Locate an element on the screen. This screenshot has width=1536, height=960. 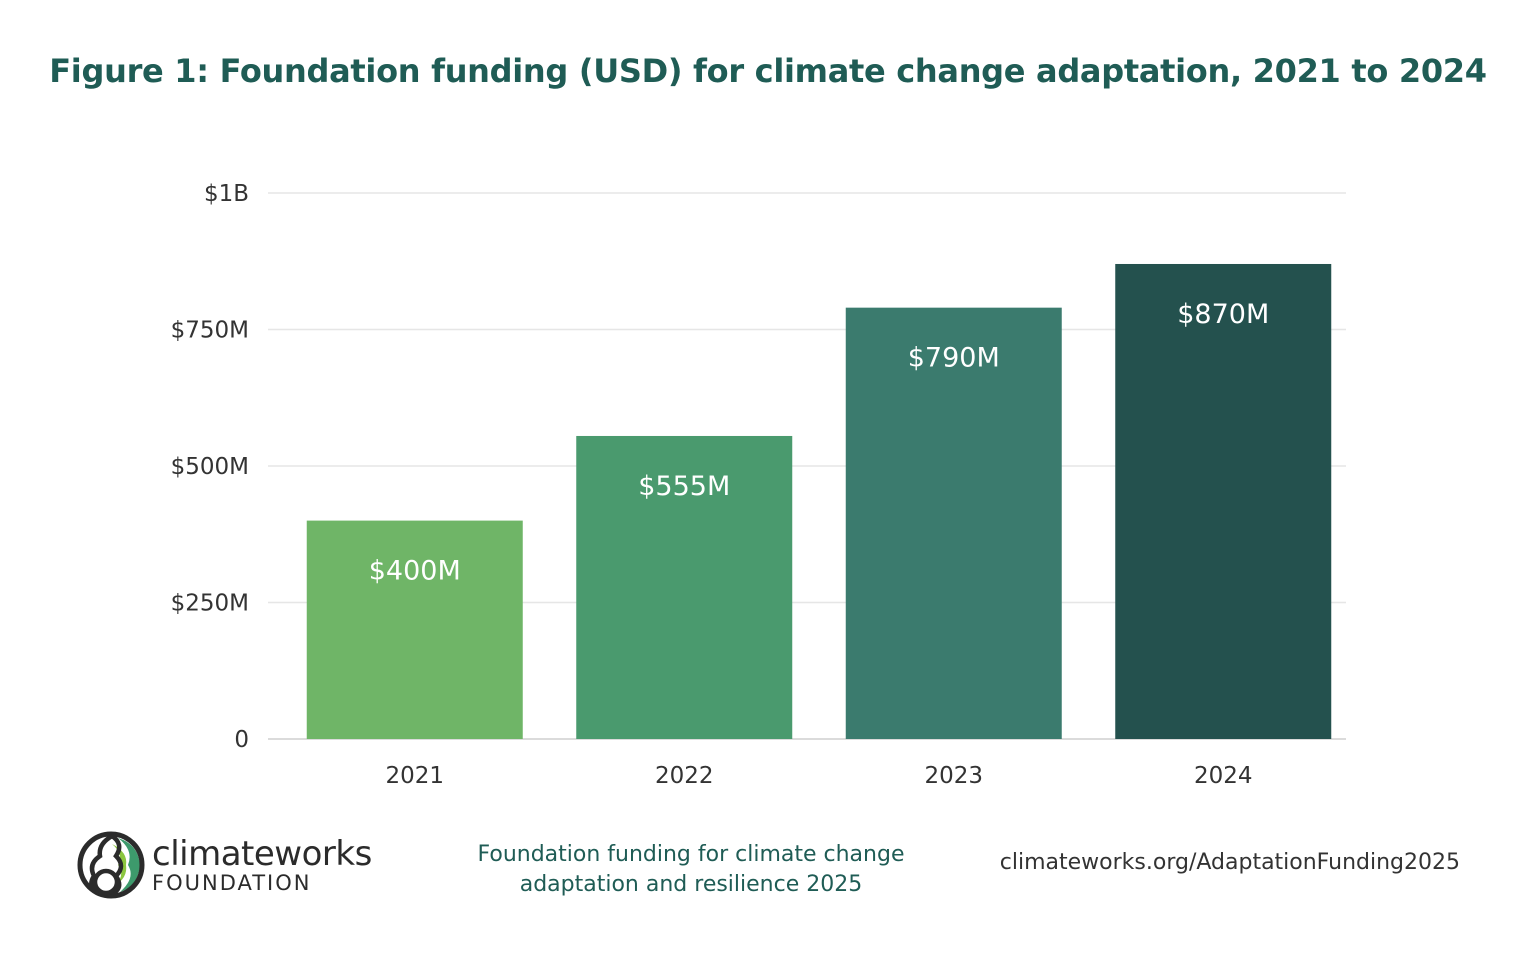
source-line-2: adaptation and resilience 2025 is located at coordinates (691, 884).